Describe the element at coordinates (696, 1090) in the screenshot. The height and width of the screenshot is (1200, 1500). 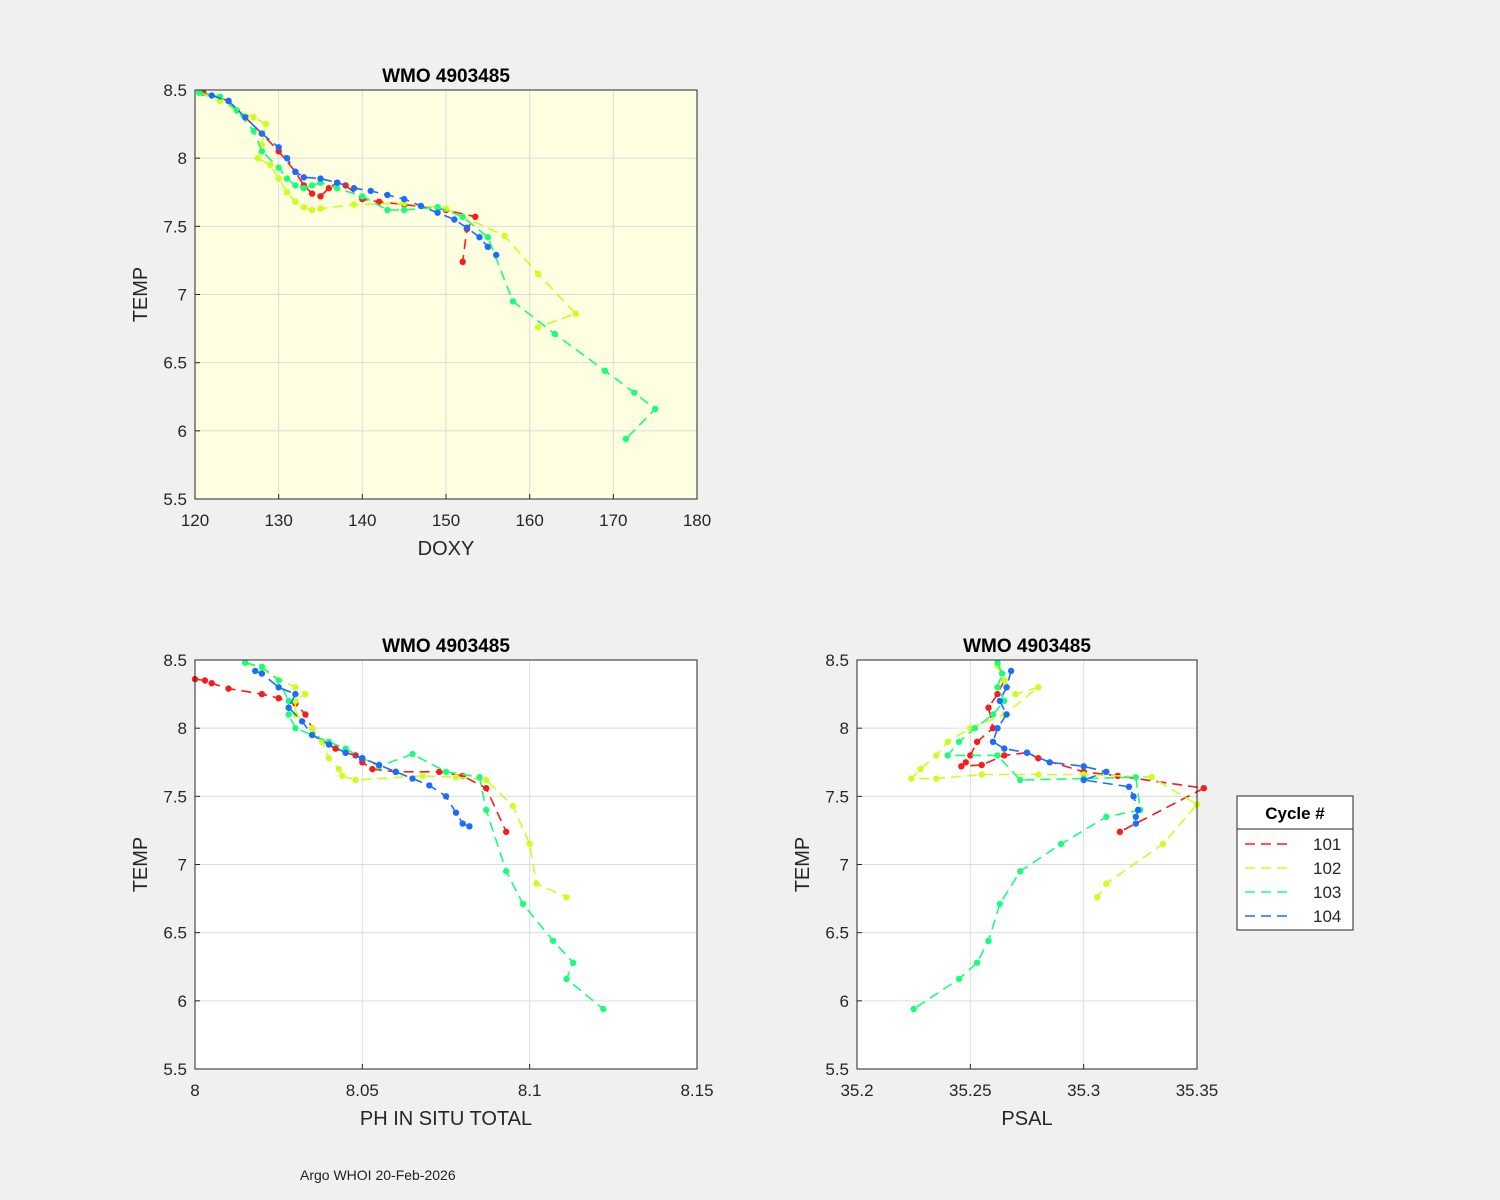
I see `x-tick-label: 8.15` at that location.